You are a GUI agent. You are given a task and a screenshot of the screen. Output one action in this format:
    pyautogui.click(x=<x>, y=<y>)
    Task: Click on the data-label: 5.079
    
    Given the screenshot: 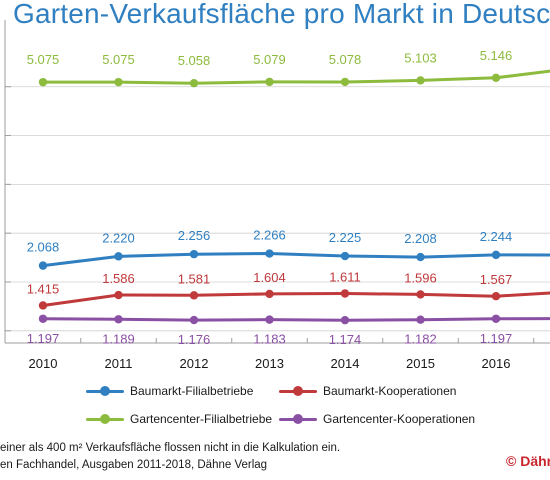 What is the action you would take?
    pyautogui.click(x=269, y=59)
    